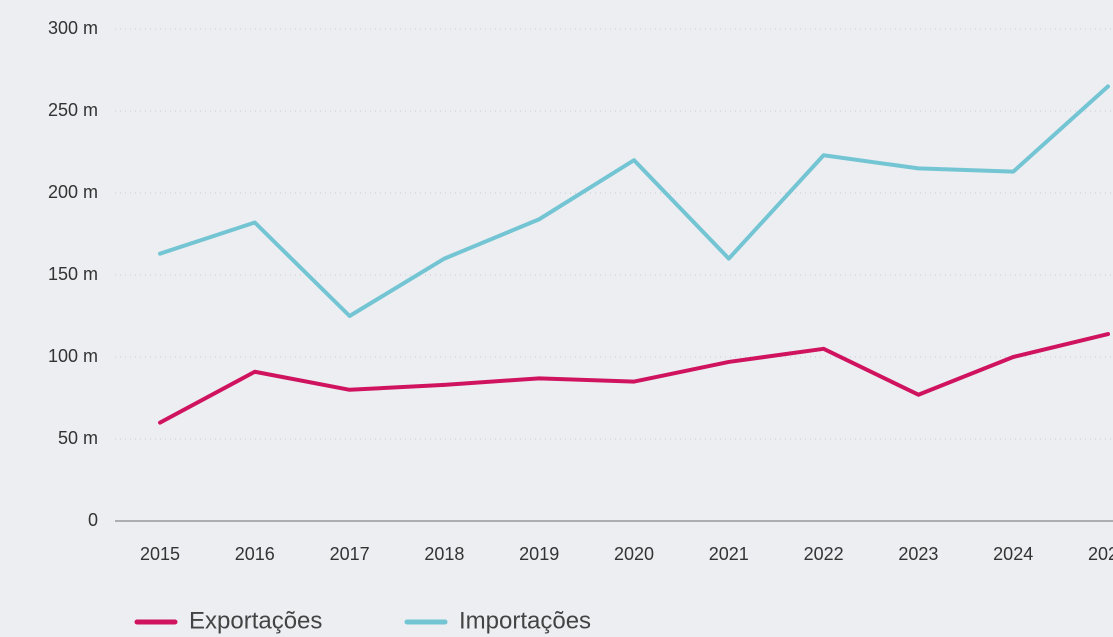 The image size is (1113, 637). Describe the element at coordinates (160, 554) in the screenshot. I see `x-tick-label: 2015` at that location.